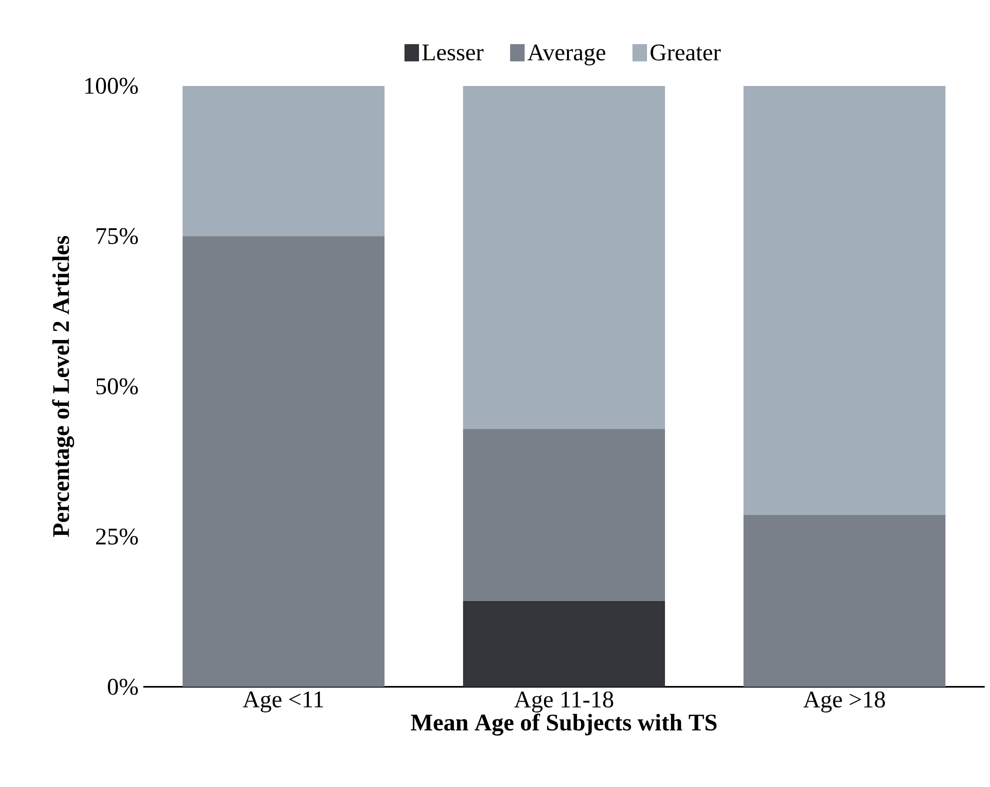  What do you see at coordinates (117, 536) in the screenshot?
I see `y-tick-label: 25%` at bounding box center [117, 536].